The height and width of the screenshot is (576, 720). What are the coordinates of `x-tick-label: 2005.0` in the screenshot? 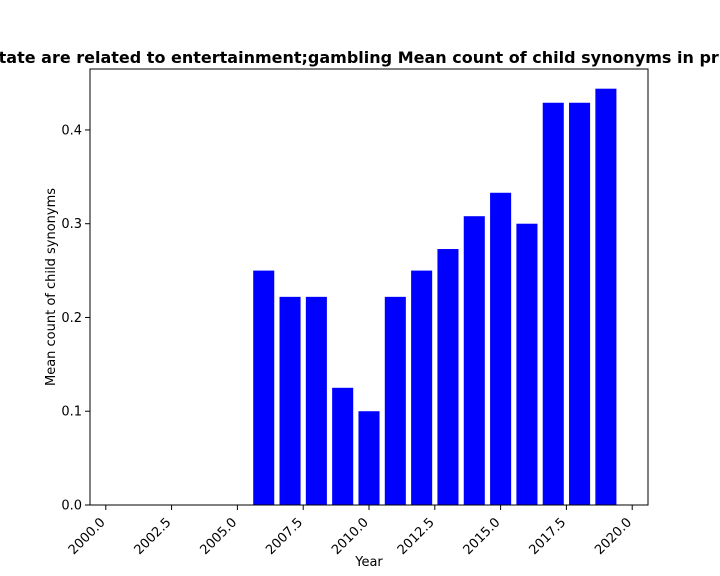 It's located at (218, 536).